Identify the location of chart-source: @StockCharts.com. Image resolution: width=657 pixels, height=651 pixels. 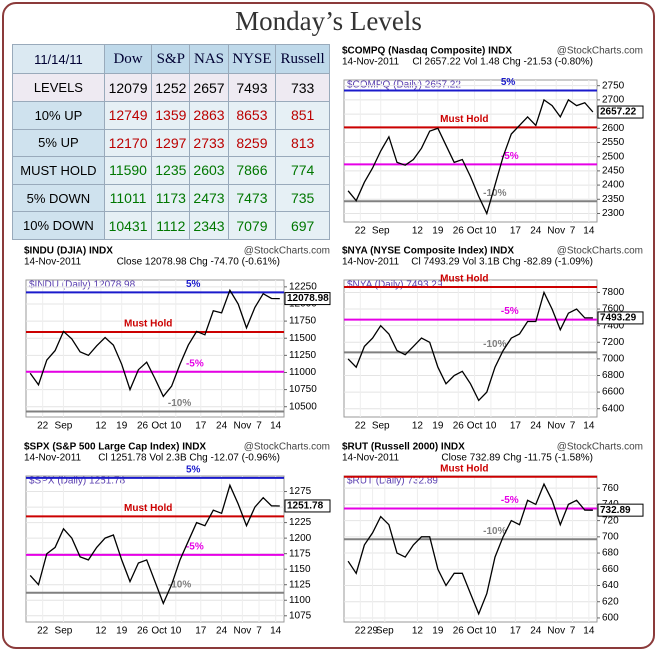
(600, 251).